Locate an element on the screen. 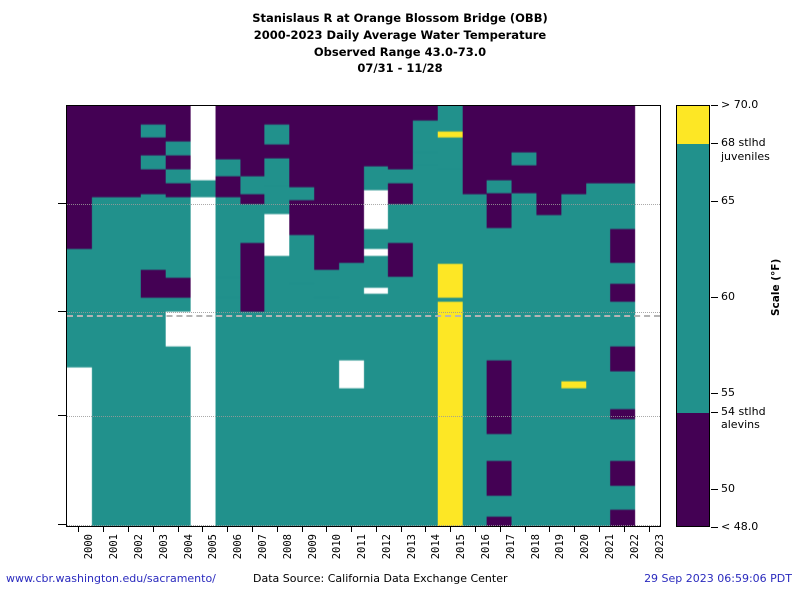 The width and height of the screenshot is (800, 600). colorbar-label-line: > 70.0 is located at coordinates (740, 104).